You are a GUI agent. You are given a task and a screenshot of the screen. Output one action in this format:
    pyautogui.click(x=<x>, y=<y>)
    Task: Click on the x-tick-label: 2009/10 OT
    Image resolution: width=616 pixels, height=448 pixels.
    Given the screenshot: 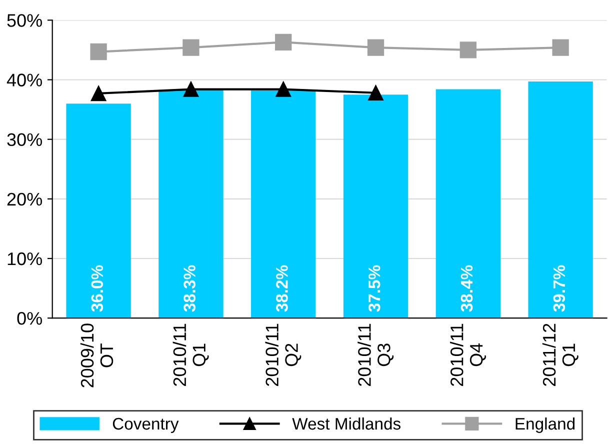 What is the action you would take?
    pyautogui.click(x=97, y=356)
    